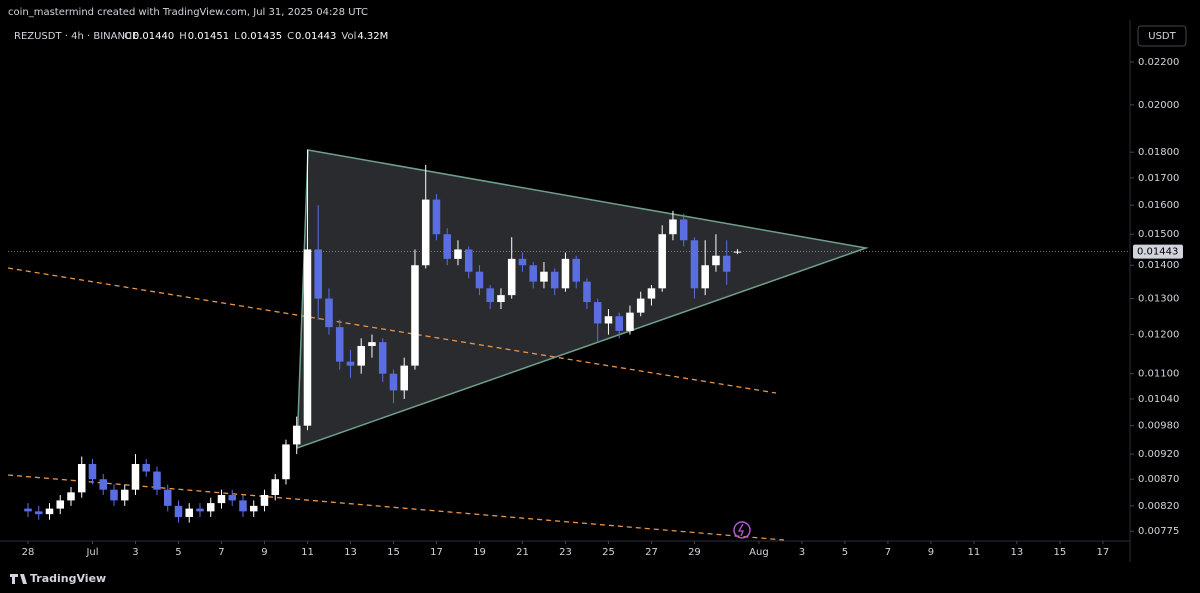 This screenshot has height=593, width=1200. Describe the element at coordinates (522, 552) in the screenshot. I see `x-tick-label: 21` at that location.